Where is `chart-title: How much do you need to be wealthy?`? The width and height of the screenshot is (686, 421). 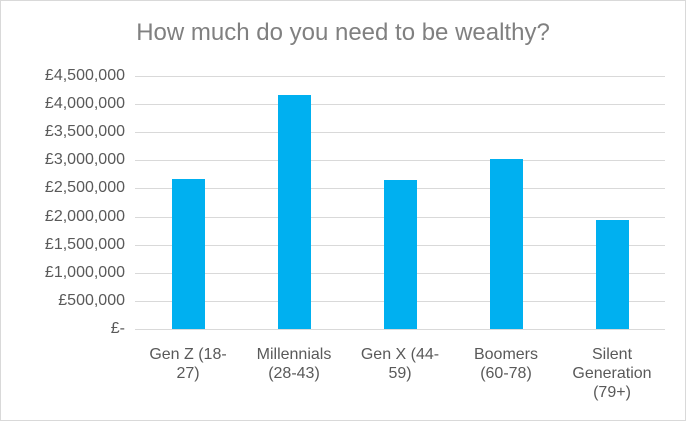 chart-title: How much do you need to be wealthy? is located at coordinates (343, 32).